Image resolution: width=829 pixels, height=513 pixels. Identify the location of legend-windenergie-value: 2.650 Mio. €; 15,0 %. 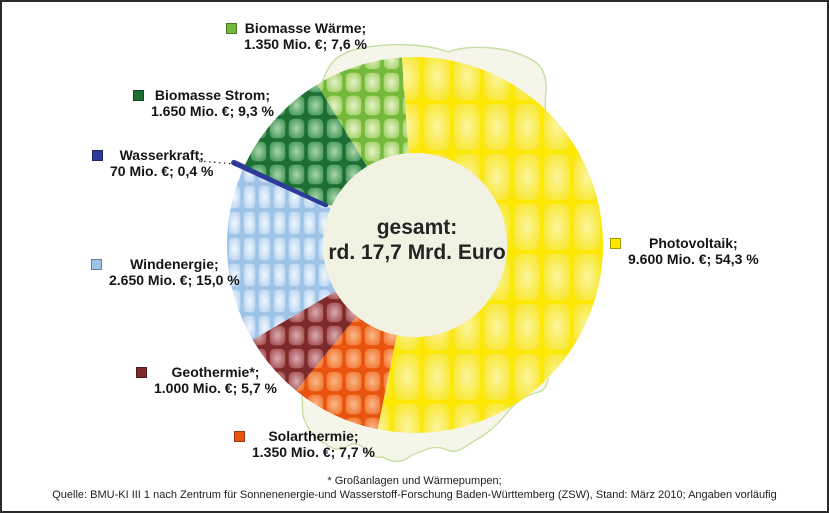
(174, 279).